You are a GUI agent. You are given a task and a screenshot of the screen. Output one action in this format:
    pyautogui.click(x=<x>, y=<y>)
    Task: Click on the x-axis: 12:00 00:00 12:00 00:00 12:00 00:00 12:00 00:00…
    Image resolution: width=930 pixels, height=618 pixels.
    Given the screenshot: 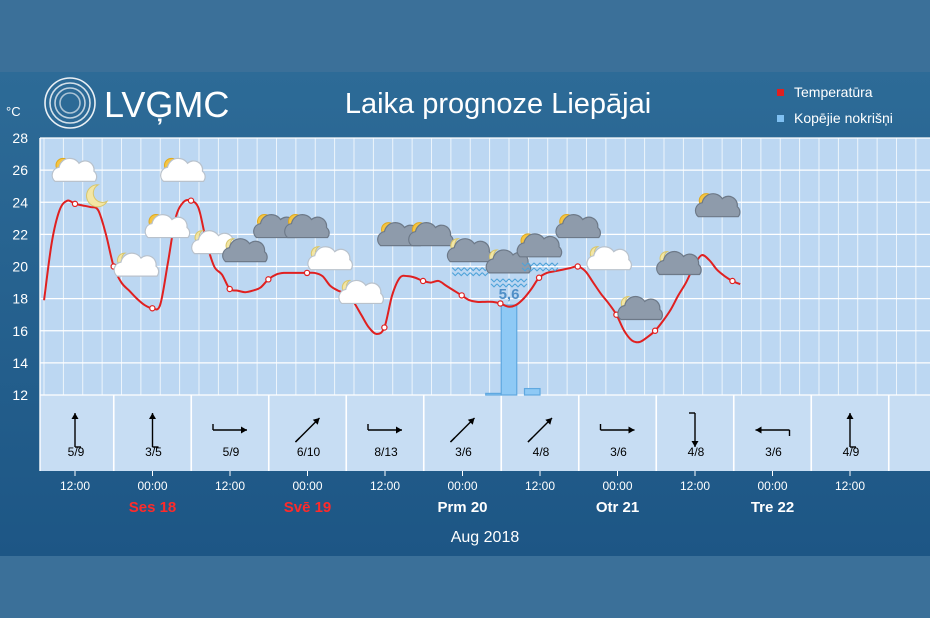 What is the action you would take?
    pyautogui.click(x=462, y=493)
    